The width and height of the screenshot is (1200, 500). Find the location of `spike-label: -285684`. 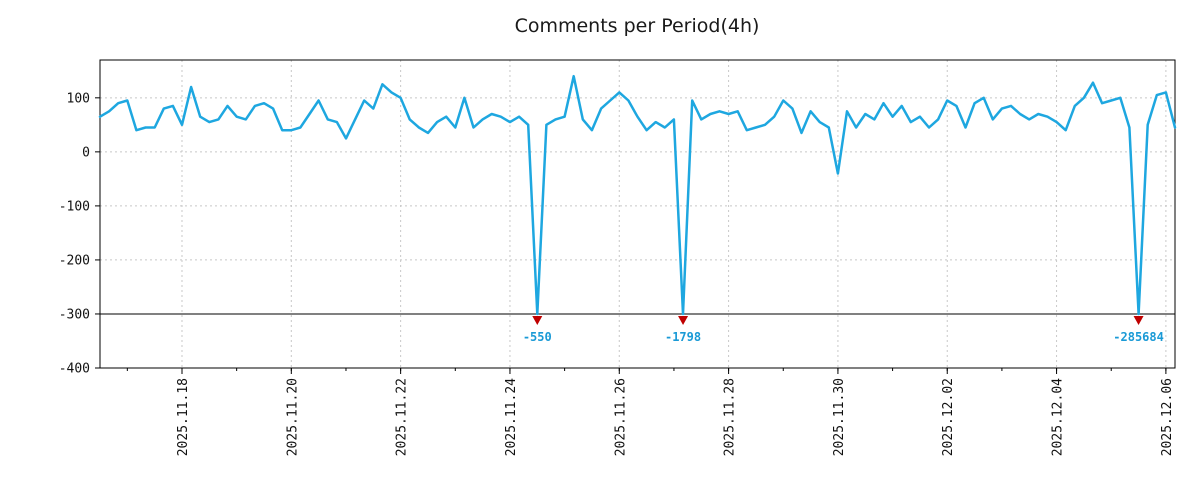

spike-label: -285684 is located at coordinates (1138, 337).